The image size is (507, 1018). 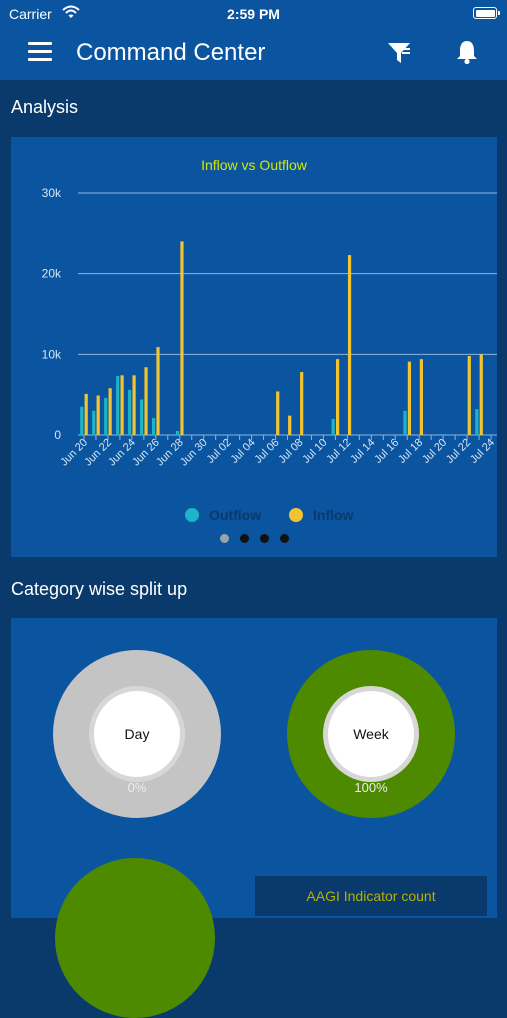 I want to click on y-tick-label: 30k, so click(x=52, y=193).